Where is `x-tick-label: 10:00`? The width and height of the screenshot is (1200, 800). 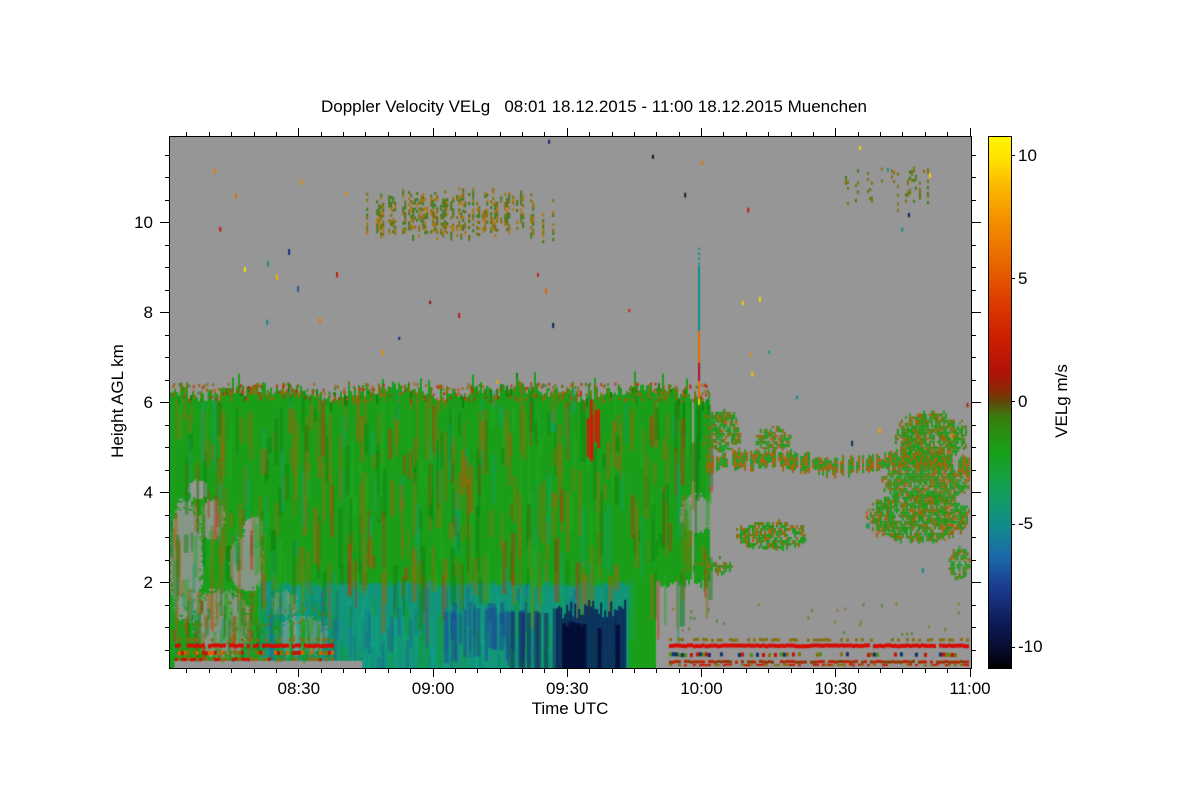
x-tick-label: 10:00 is located at coordinates (701, 688).